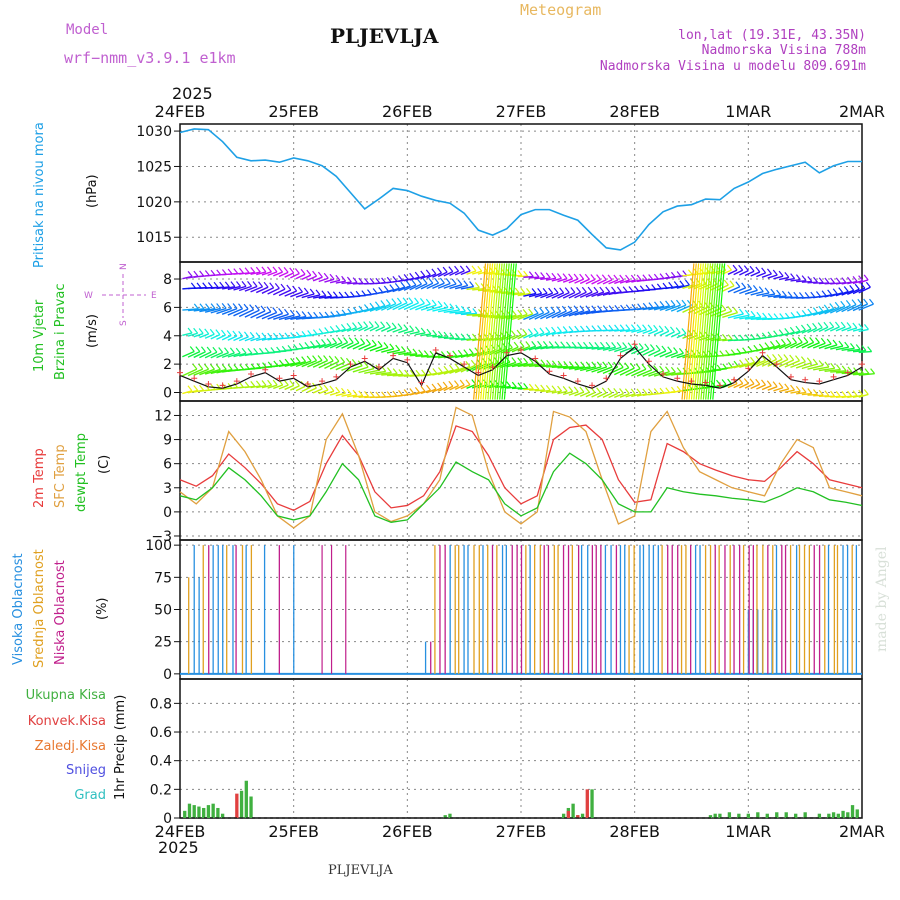 The height and width of the screenshot is (900, 900). What do you see at coordinates (154, 296) in the screenshot?
I see `compass-e: E` at bounding box center [154, 296].